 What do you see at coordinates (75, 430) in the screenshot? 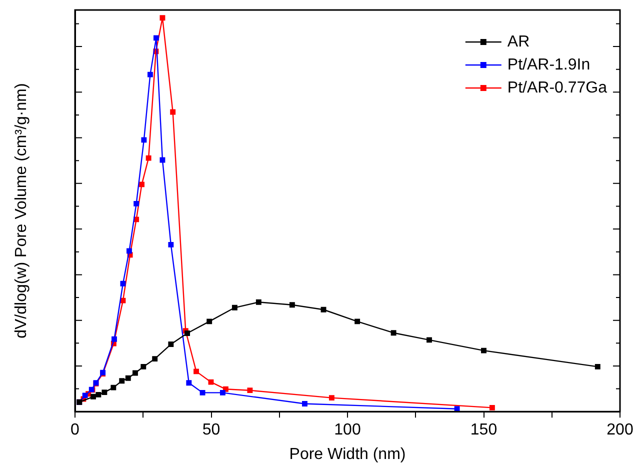
I see `x-tick-label: 0` at bounding box center [75, 430].